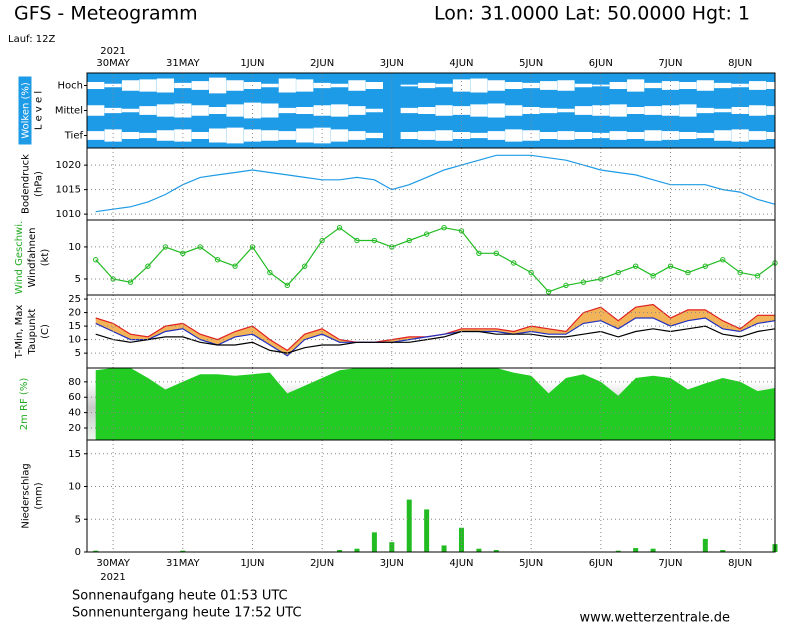  I want to click on y-tick-label: 0, so click(78, 552).